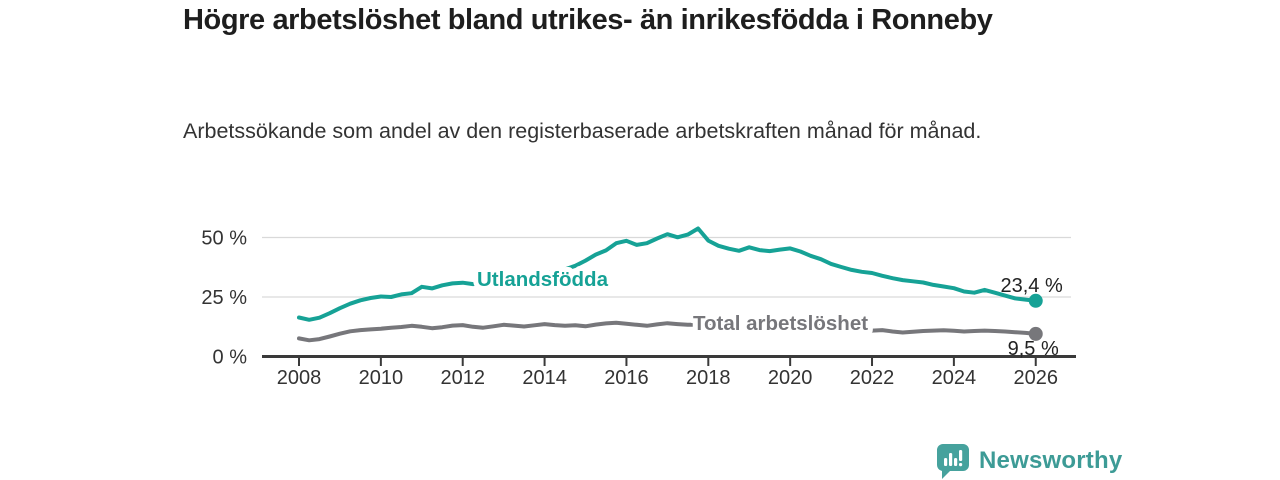 The height and width of the screenshot is (480, 1280). What do you see at coordinates (1031, 286) in the screenshot?
I see `end-value-label: 23,4 %` at bounding box center [1031, 286].